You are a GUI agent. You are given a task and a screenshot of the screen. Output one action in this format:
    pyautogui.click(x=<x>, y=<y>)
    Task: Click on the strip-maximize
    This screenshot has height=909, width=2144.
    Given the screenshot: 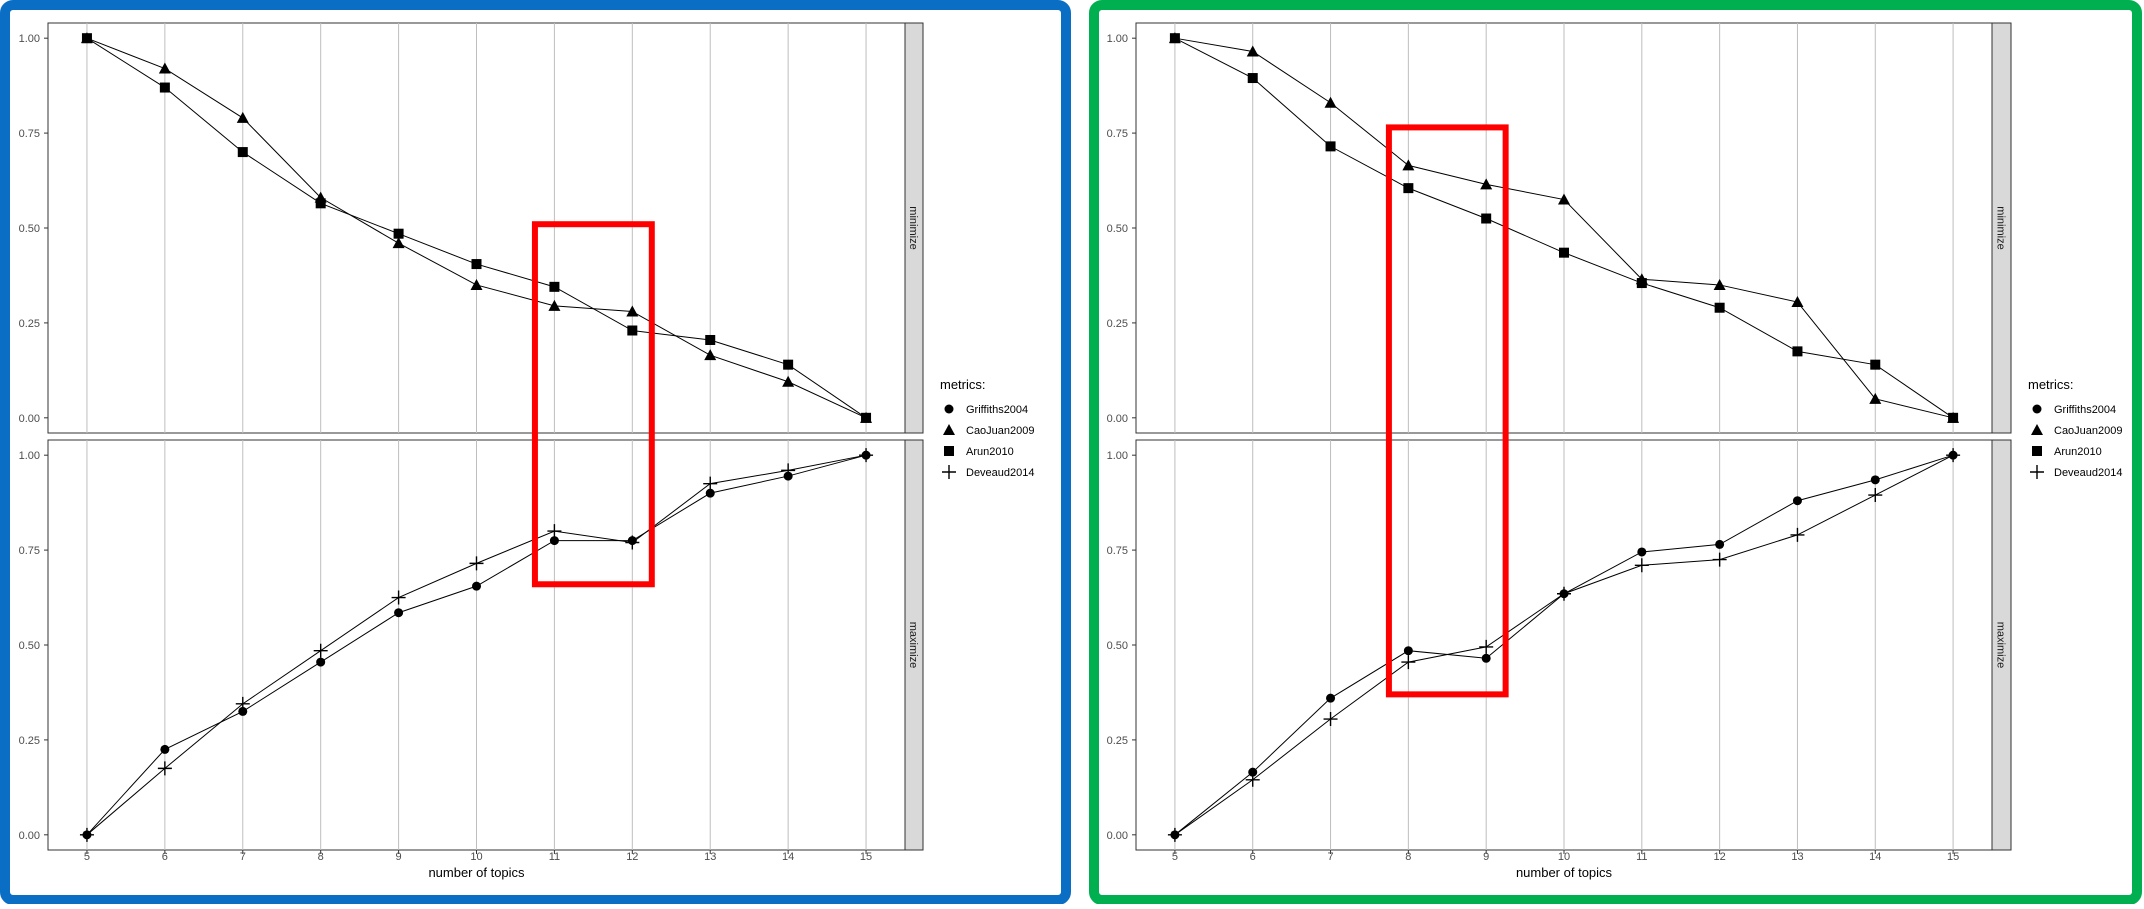 What is the action you would take?
    pyautogui.click(x=2001, y=645)
    